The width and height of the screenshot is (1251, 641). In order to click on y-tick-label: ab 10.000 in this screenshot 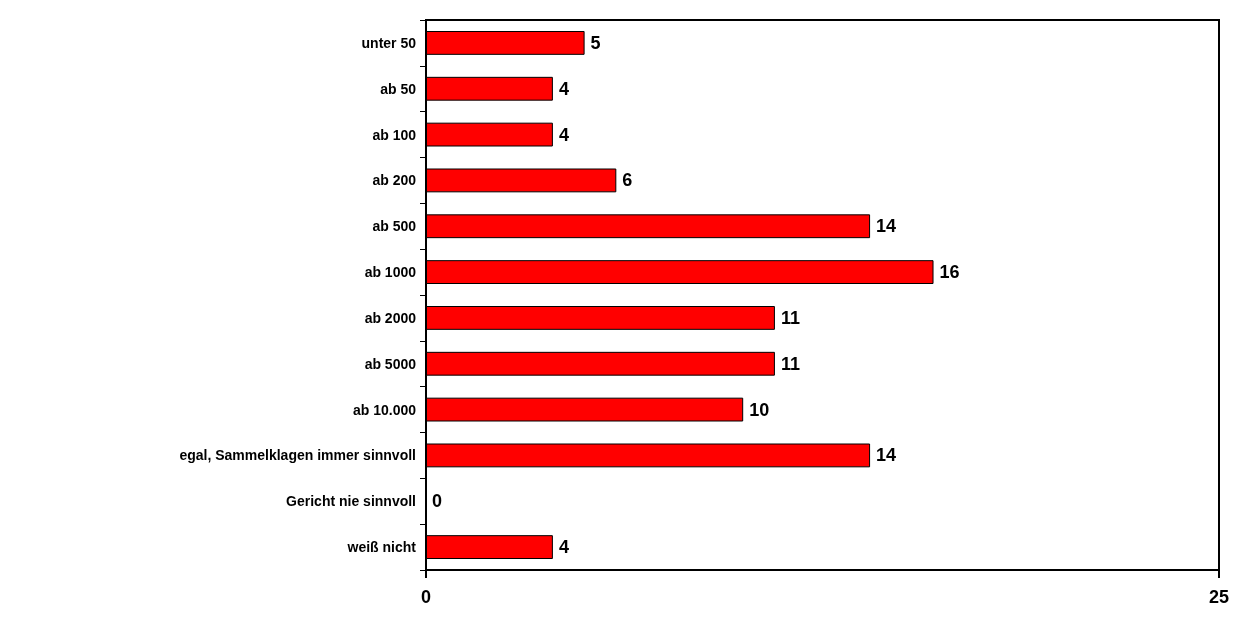, I will do `click(384, 409)`.